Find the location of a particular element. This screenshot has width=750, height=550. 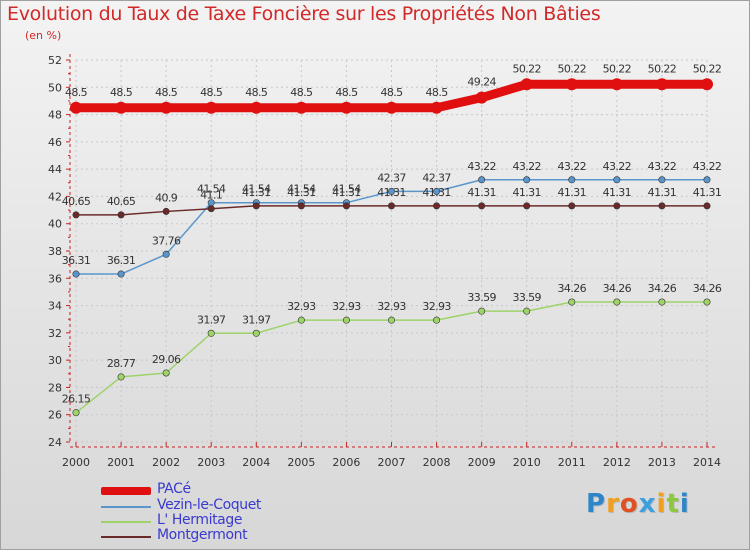

y-tick-label: 48 is located at coordinates (55, 115).